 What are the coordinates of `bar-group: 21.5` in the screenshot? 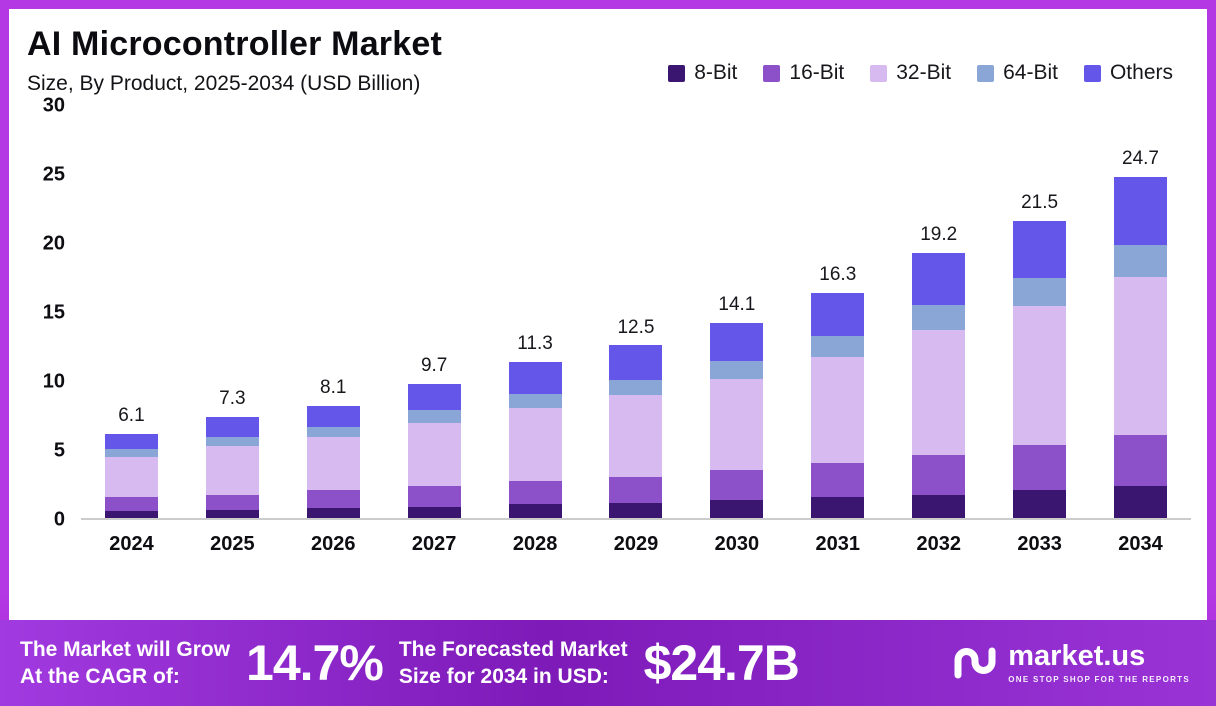 It's located at (1039, 312).